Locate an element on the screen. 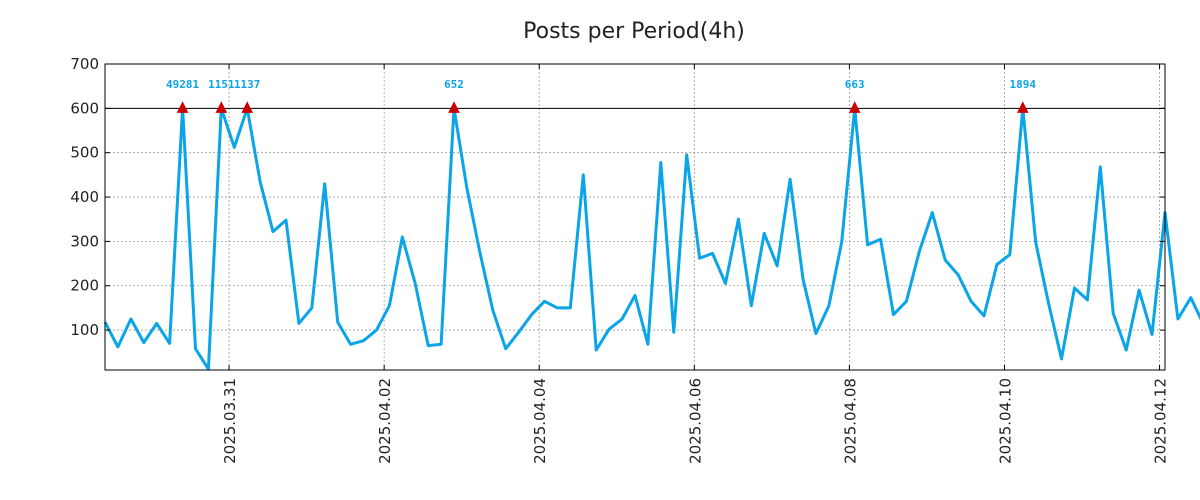 The height and width of the screenshot is (500, 1200). y-tick-label: 400 is located at coordinates (84, 197).